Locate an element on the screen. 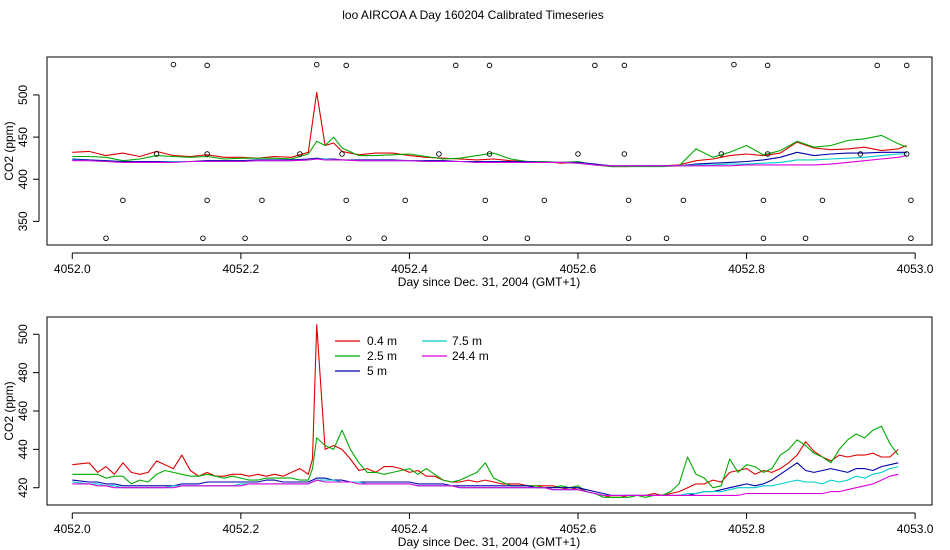 Image resolution: width=950 pixels, height=550 pixels. bottom-y-axis: 420 440 460 480 500 is located at coordinates (28, 411).